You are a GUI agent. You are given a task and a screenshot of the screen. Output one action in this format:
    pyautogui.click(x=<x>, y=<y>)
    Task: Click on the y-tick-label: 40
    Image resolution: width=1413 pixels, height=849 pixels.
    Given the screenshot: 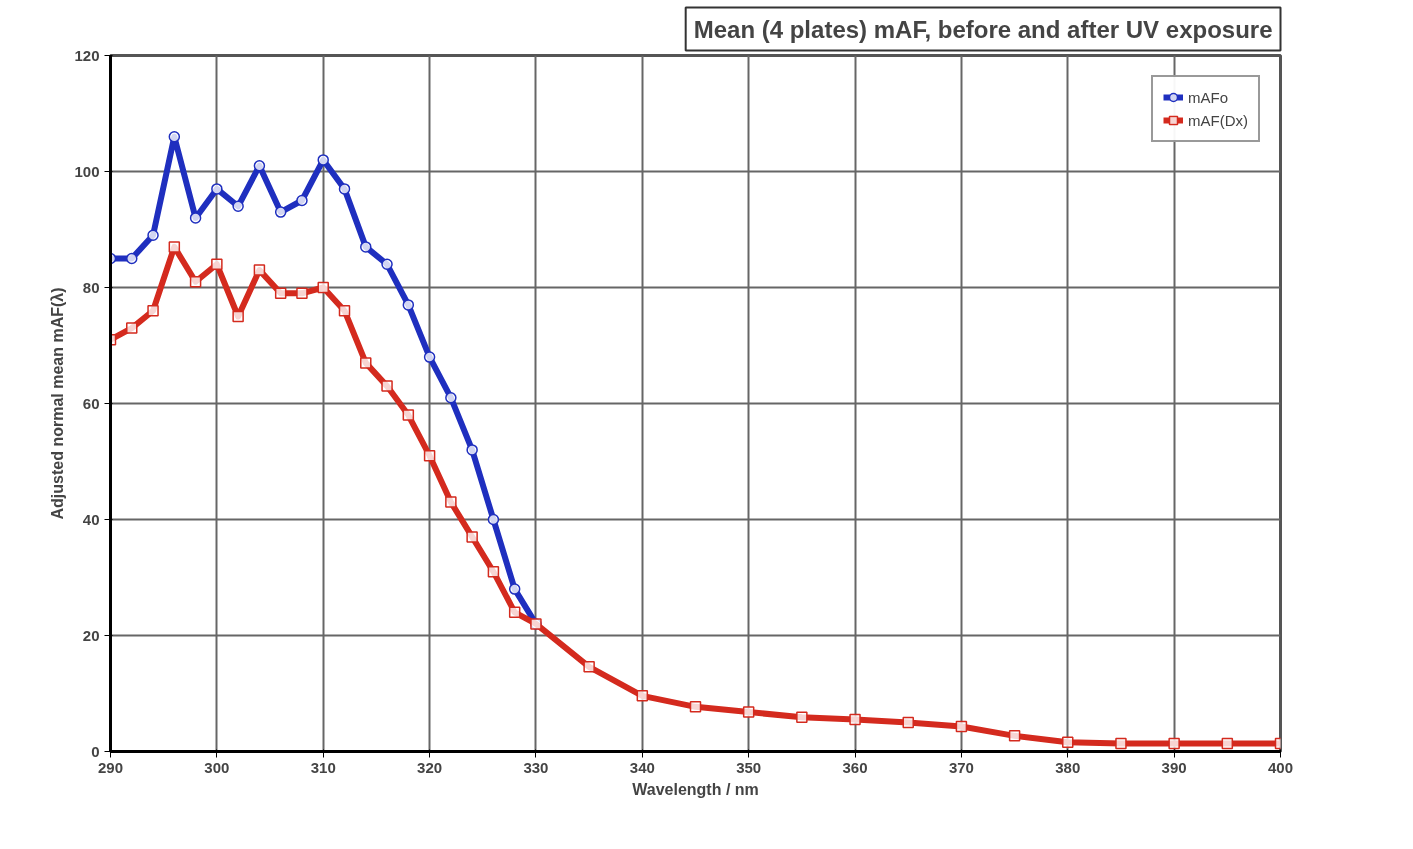 What is the action you would take?
    pyautogui.click(x=91, y=519)
    